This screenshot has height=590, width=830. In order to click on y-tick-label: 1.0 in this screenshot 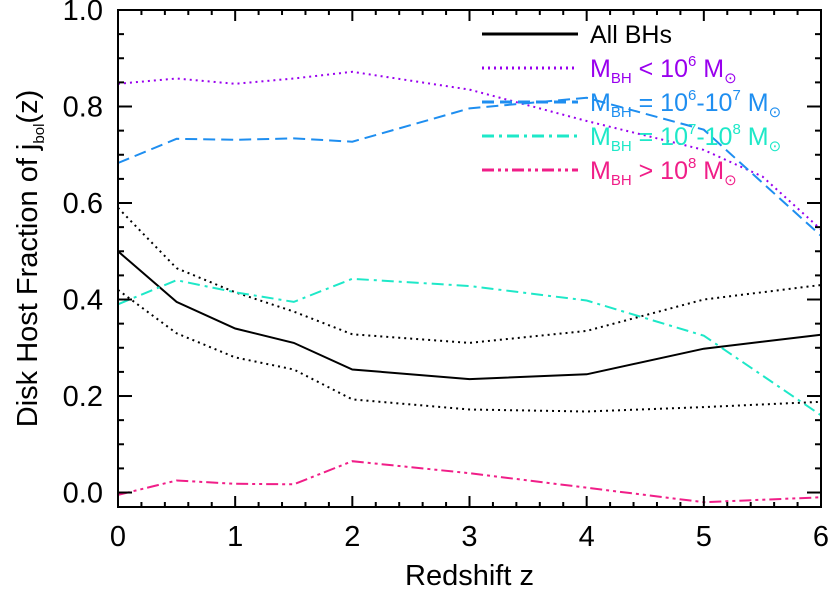, I will do `click(83, 13)`.